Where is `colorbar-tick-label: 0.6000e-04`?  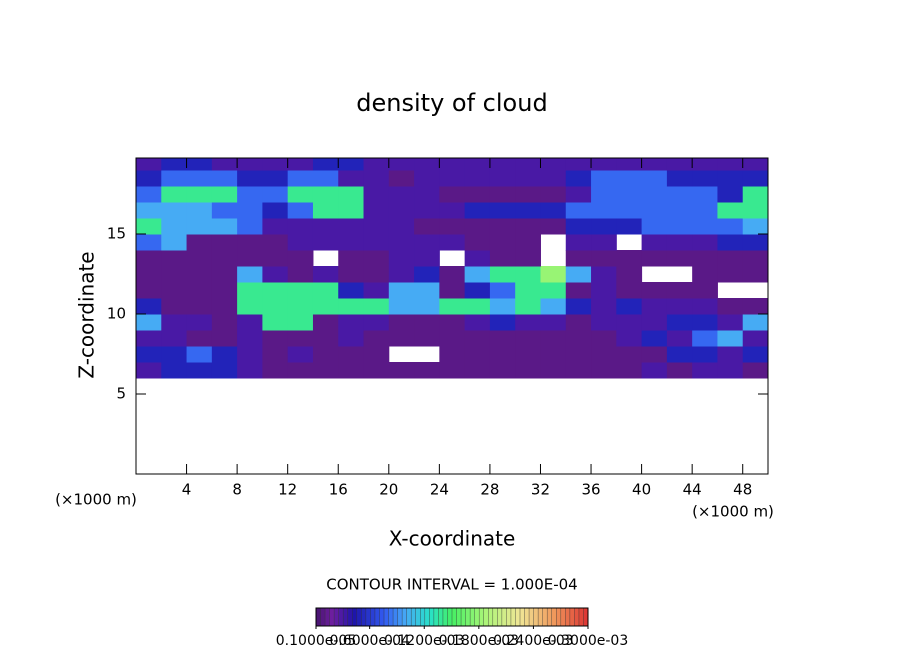
colorbar-tick-label: 0.6000e-04 is located at coordinates (369, 641).